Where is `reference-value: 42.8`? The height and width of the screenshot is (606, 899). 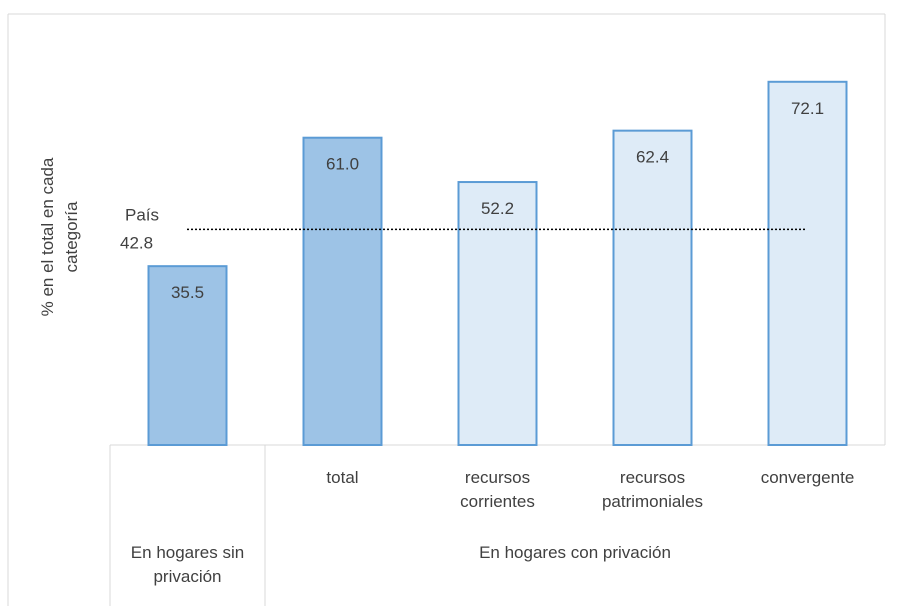
reference-value: 42.8 is located at coordinates (136, 242).